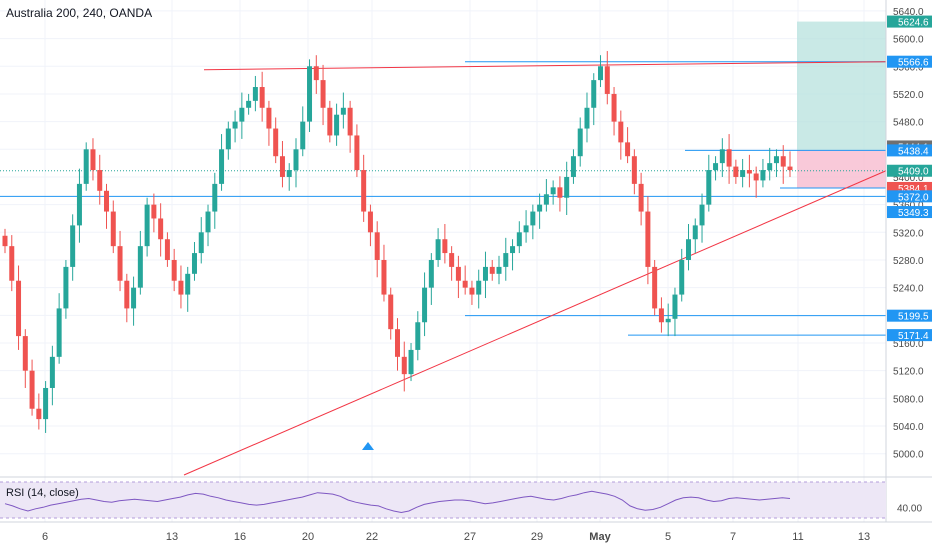  Describe the element at coordinates (908, 123) in the screenshot. I see `y-tick-label: 5480.0` at that location.